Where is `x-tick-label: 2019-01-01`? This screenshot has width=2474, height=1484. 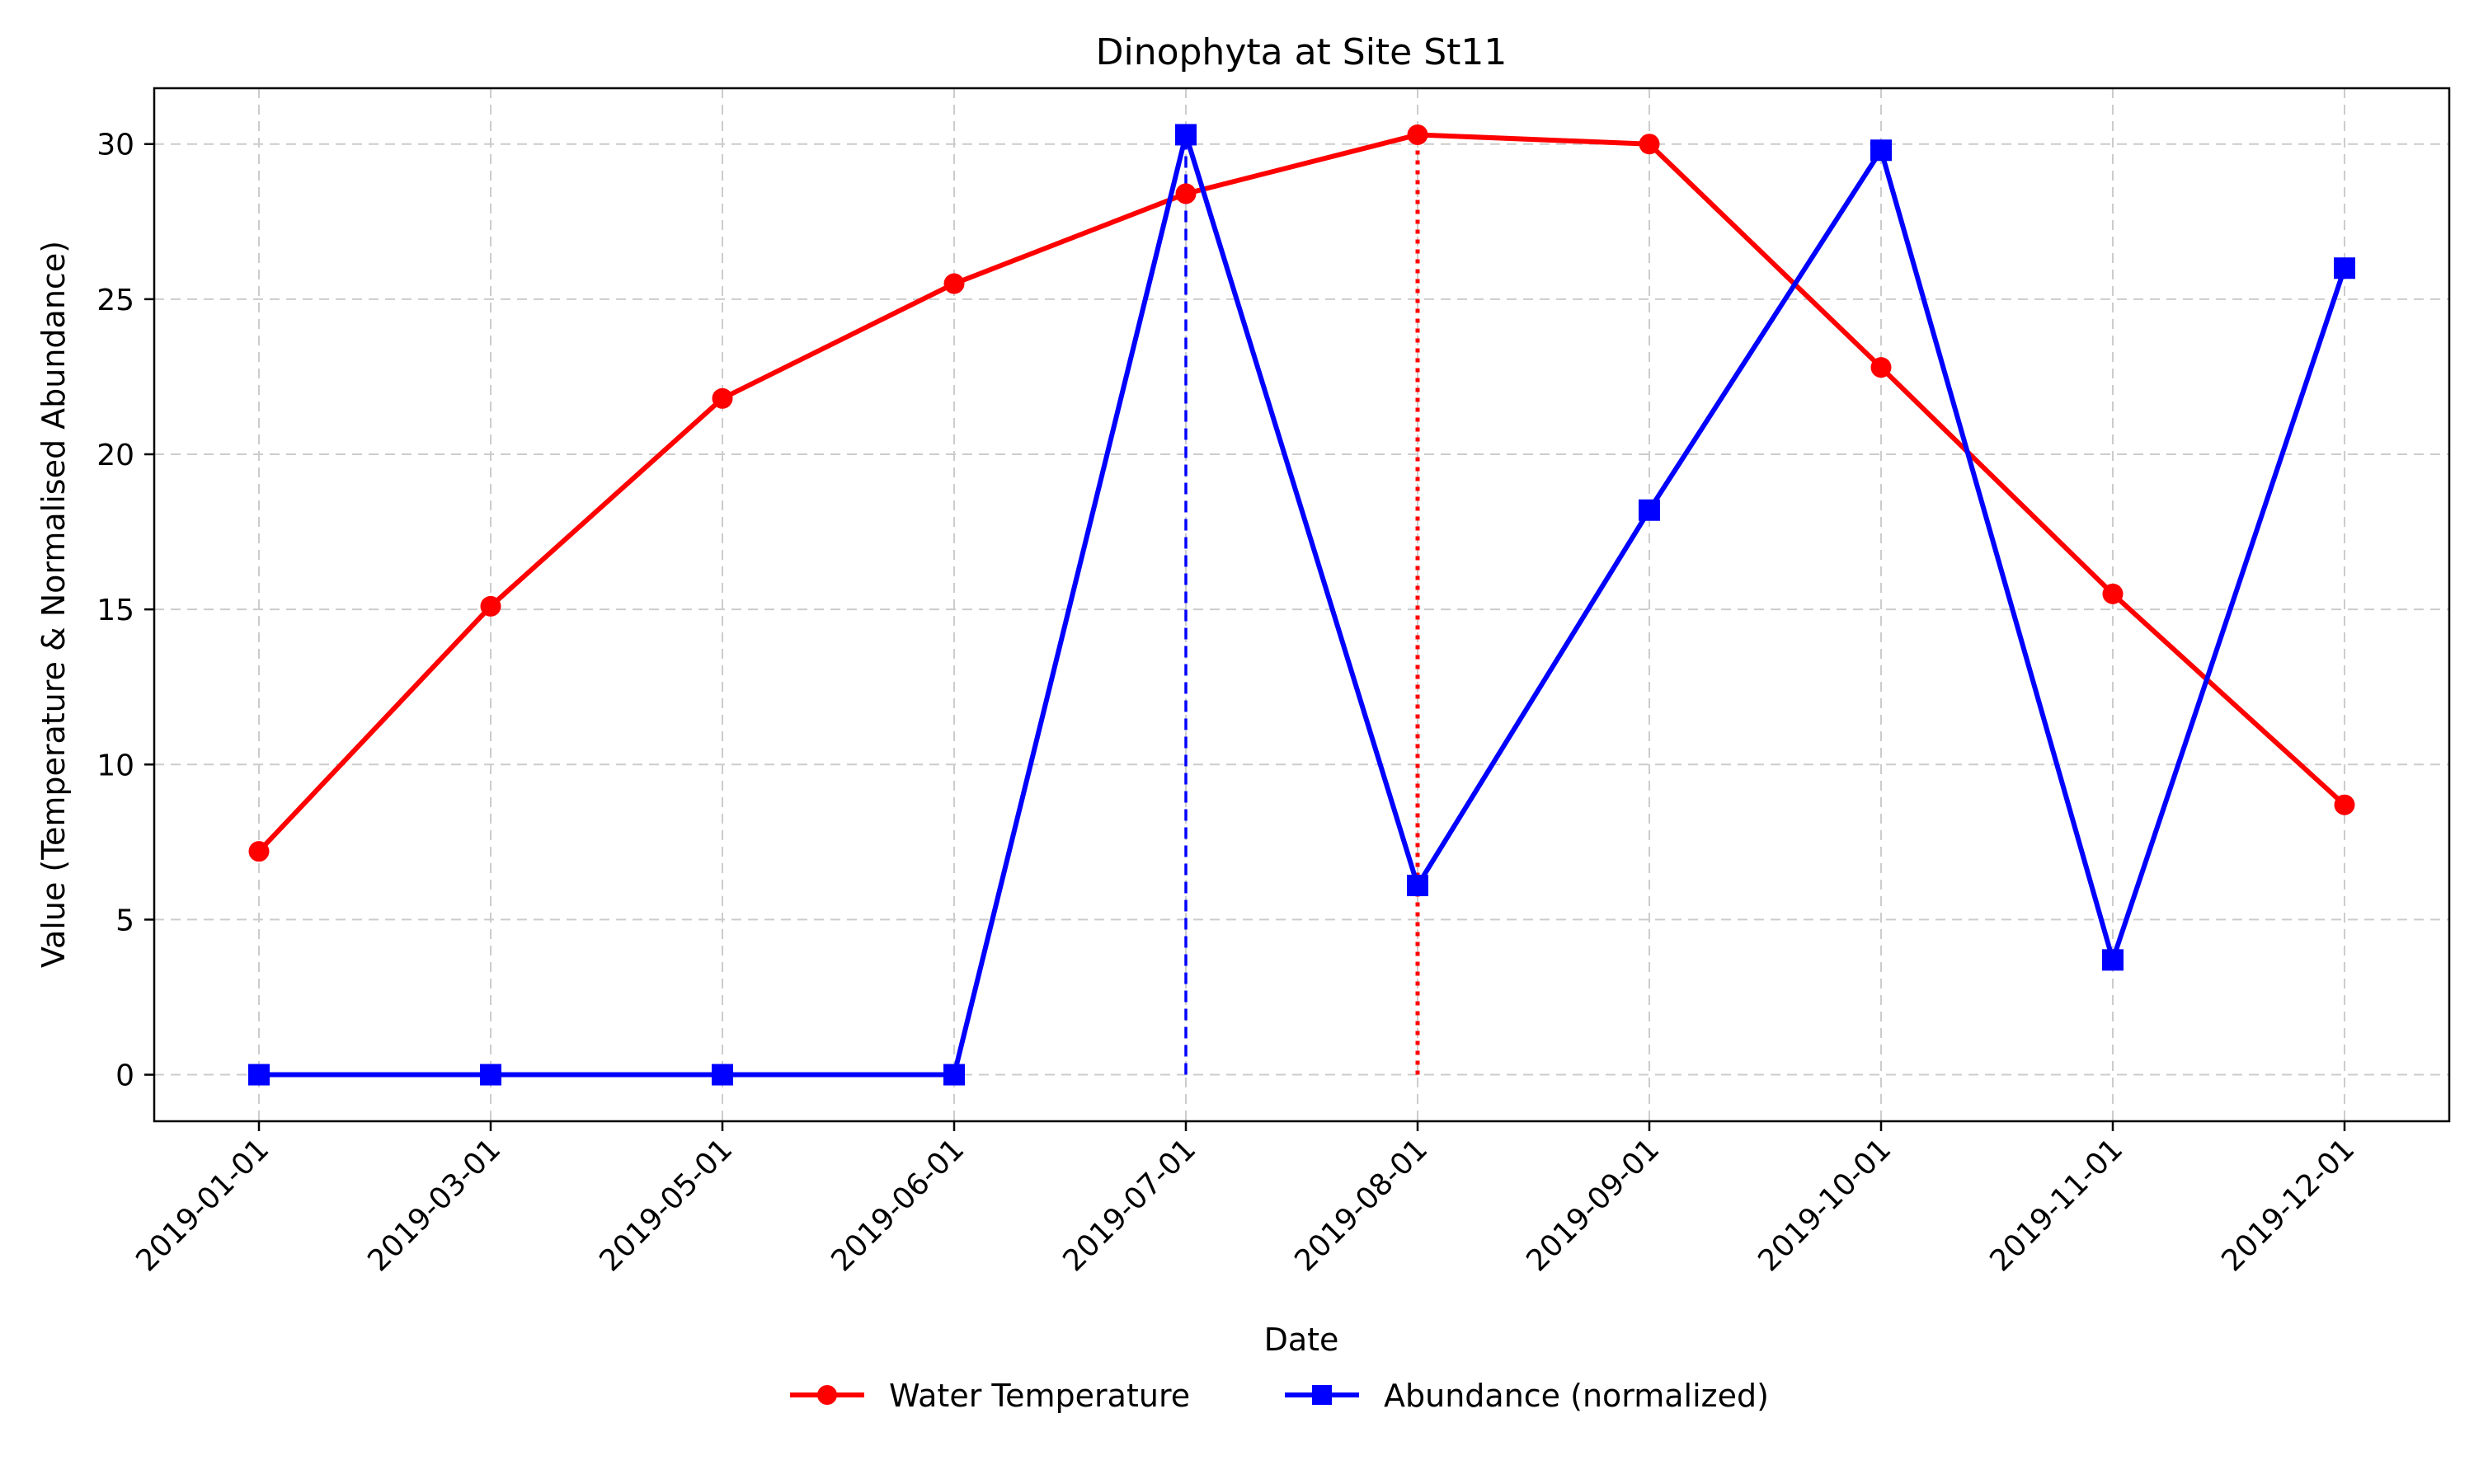 x-tick-label: 2019-01-01 is located at coordinates (202, 1205).